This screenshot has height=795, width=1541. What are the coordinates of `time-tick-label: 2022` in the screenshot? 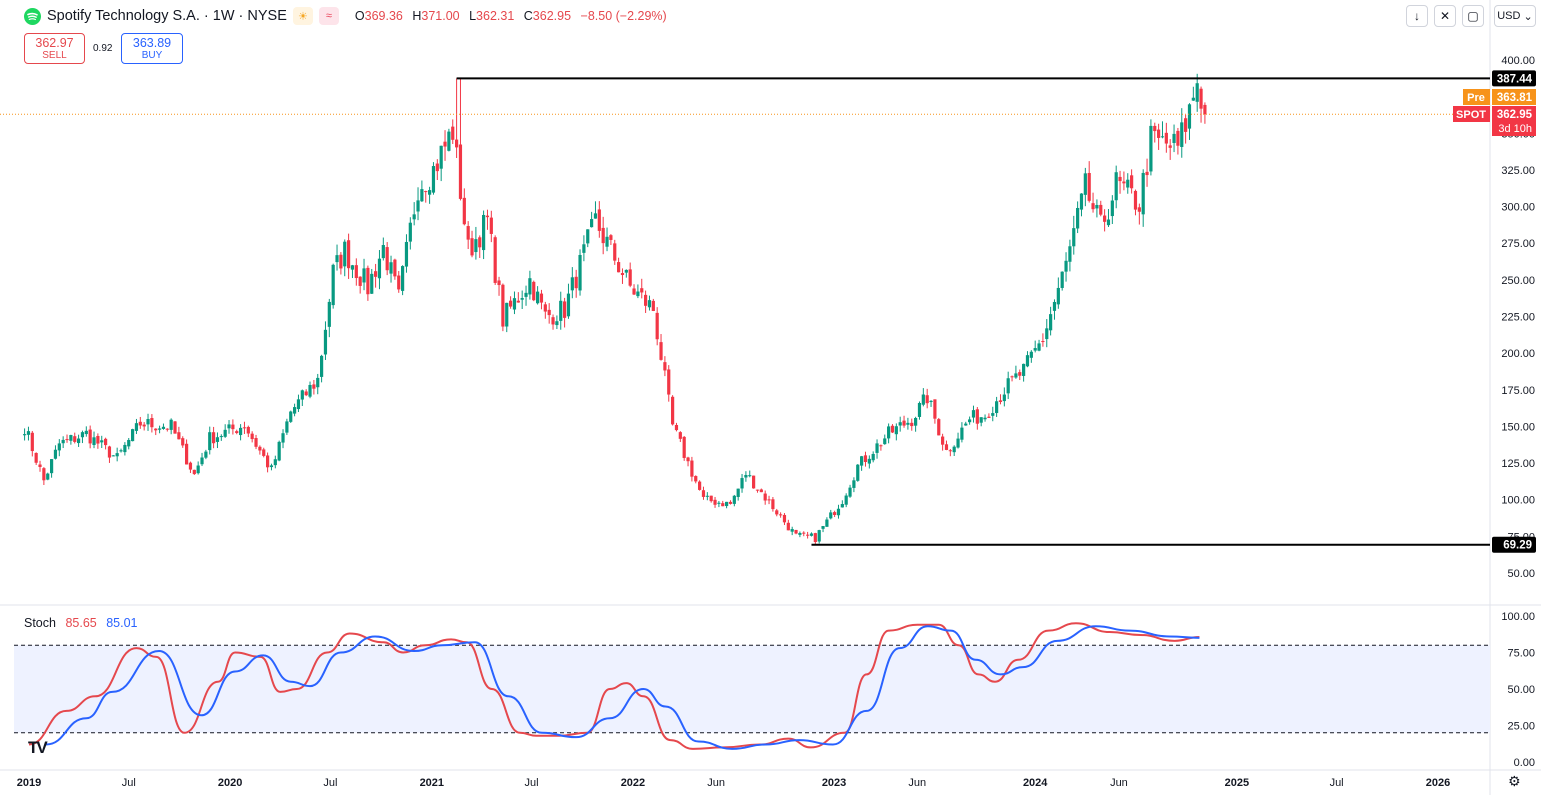 It's located at (633, 783).